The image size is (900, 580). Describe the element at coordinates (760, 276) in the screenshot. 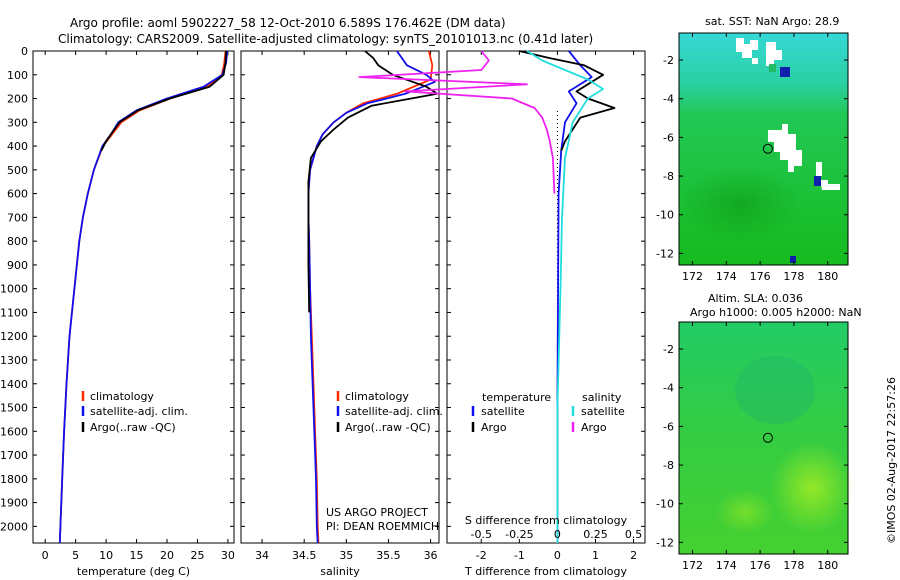

I see `sst_map-xtick-label: 176` at that location.